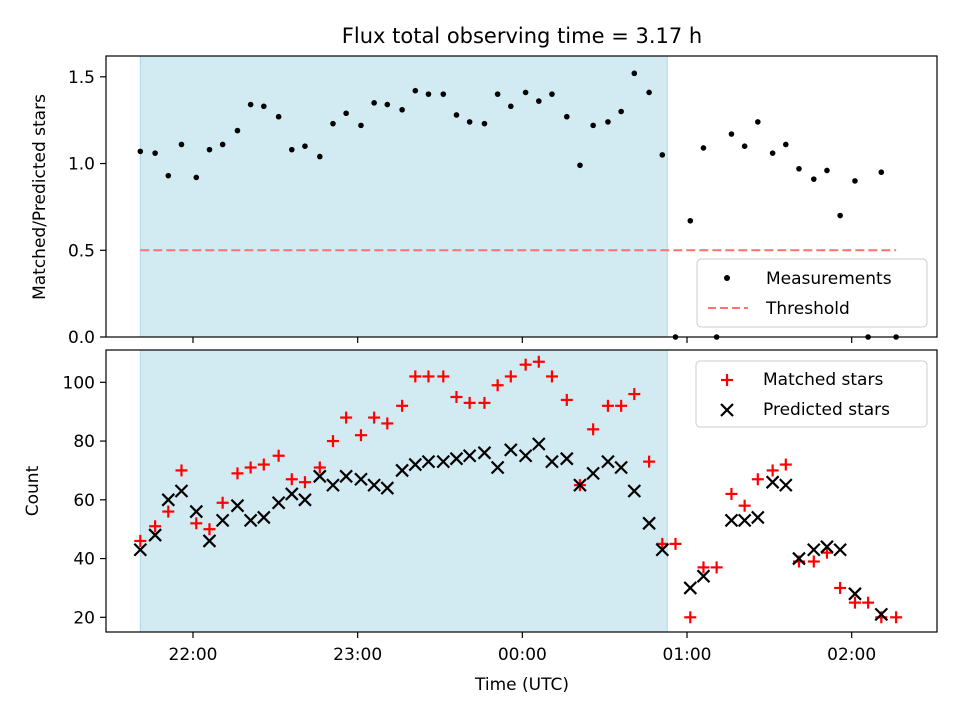 This screenshot has width=960, height=720. I want to click on y-tick-label: 40, so click(84, 560).